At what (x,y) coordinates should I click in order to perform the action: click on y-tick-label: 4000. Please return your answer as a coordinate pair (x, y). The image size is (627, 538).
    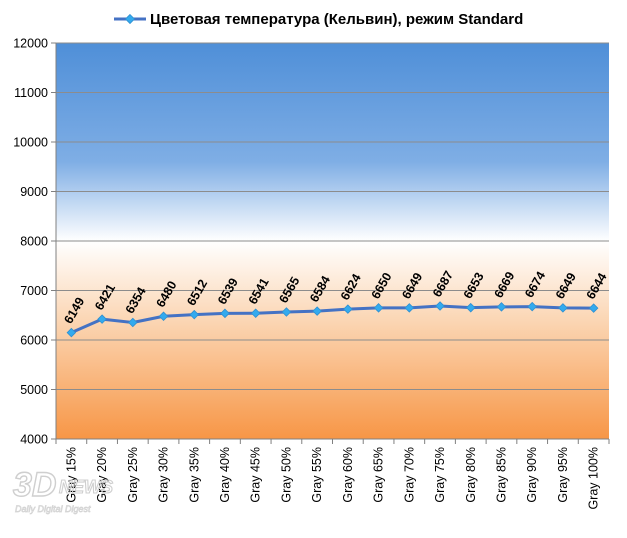
    Looking at the image, I should click on (34, 440).